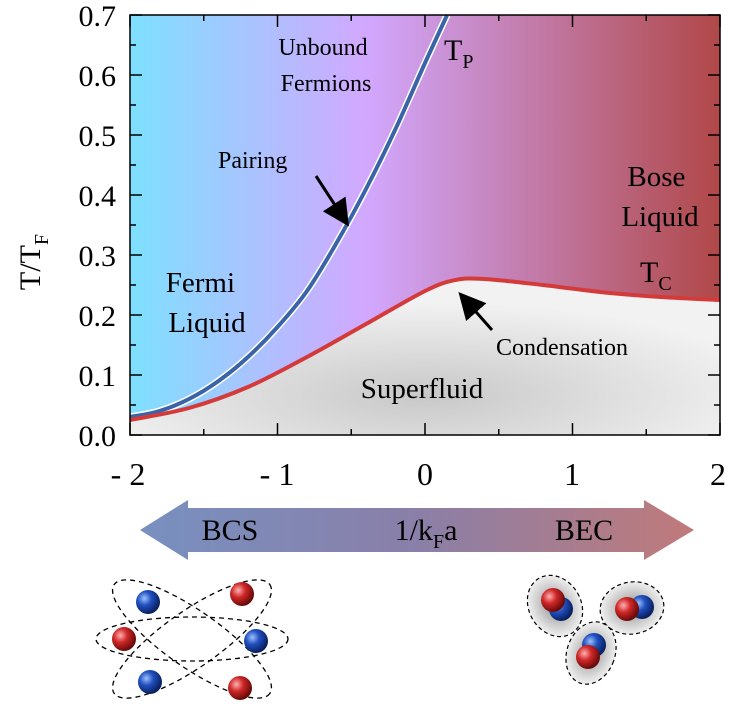 The width and height of the screenshot is (738, 711). I want to click on bcs-pairs-illustration, so click(192, 639).